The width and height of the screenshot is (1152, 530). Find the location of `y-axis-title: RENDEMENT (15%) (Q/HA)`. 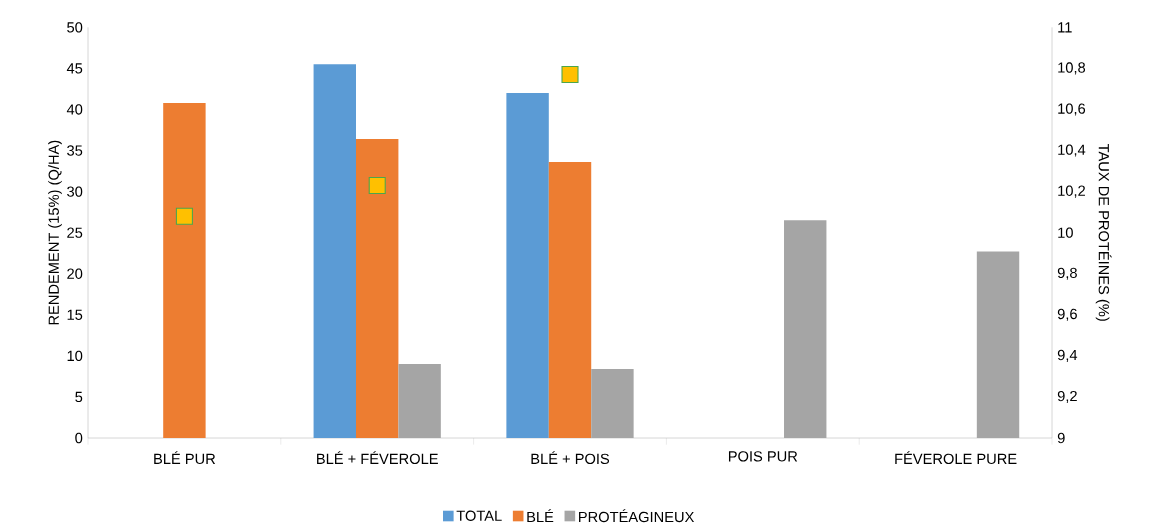

y-axis-title: RENDEMENT (15%) (Q/HA) is located at coordinates (55, 232).